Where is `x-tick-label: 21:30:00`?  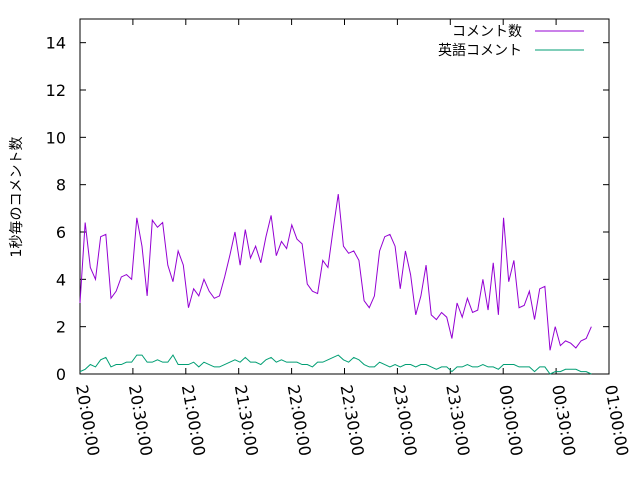
x-tick-label: 21:30:00 is located at coordinates (246, 420).